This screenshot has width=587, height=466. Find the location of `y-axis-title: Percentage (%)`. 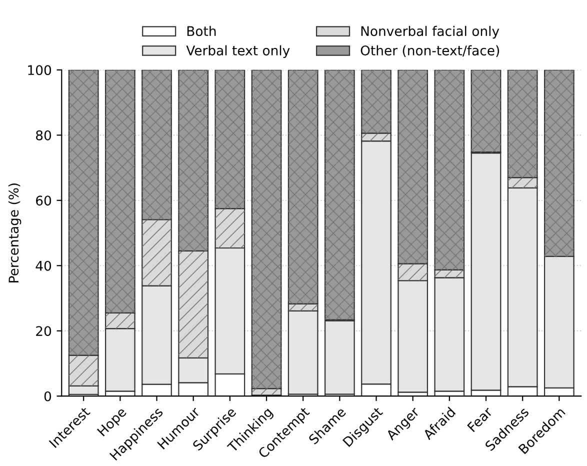

y-axis-title: Percentage (%) is located at coordinates (15, 233).